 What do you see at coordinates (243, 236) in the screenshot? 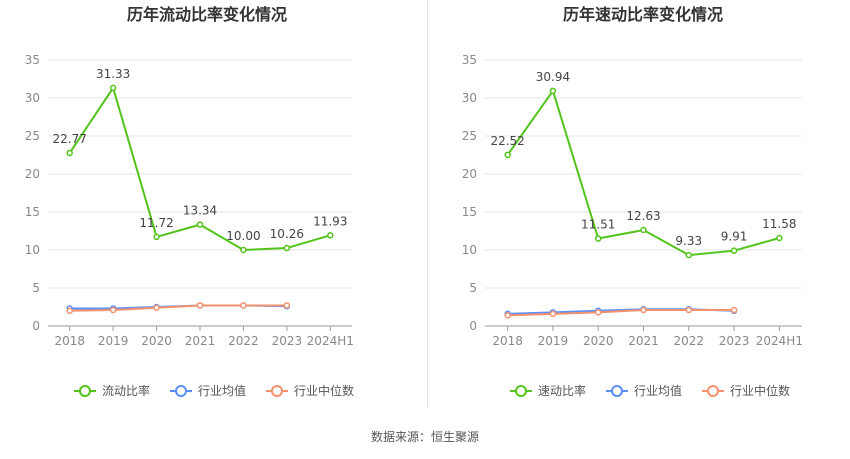
I see `data-label: 10.00` at bounding box center [243, 236].